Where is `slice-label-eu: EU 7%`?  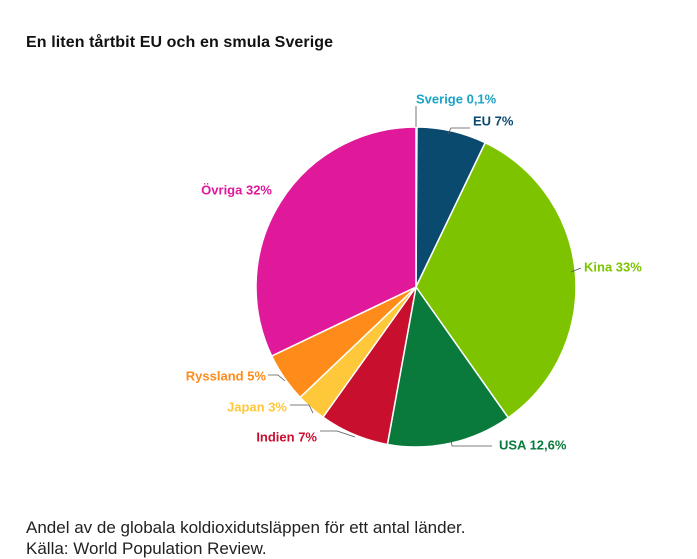
slice-label-eu: EU 7% is located at coordinates (493, 120).